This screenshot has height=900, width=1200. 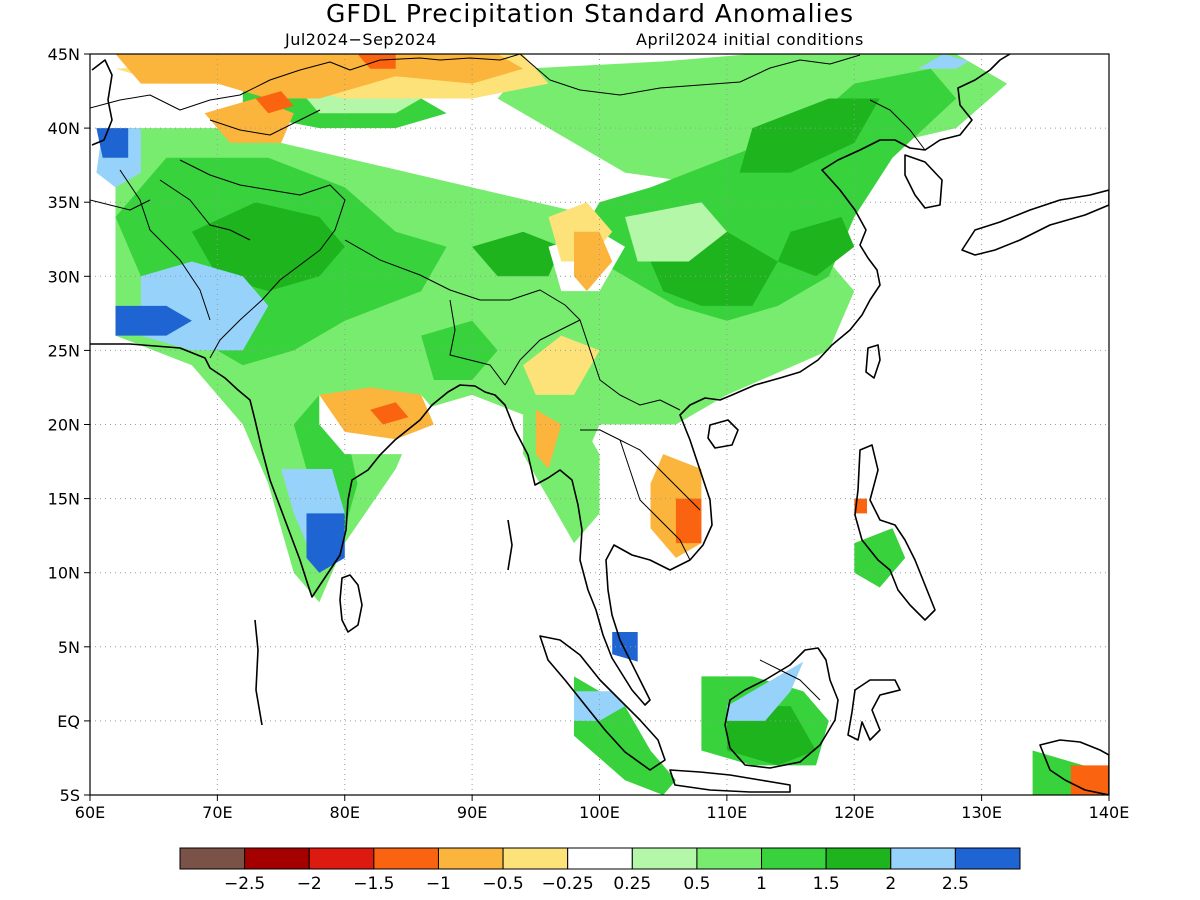 I want to click on colorbar-label: 2, so click(x=890, y=884).